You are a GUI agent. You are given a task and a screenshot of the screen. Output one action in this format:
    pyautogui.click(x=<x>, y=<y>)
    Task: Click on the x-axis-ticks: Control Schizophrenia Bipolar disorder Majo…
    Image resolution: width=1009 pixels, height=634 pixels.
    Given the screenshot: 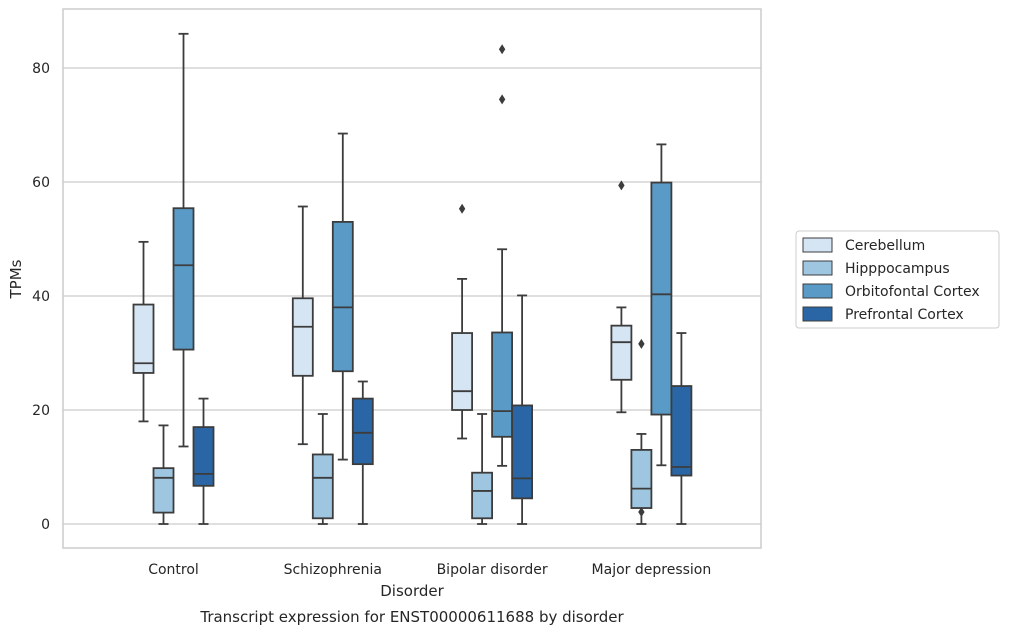 What is the action you would take?
    pyautogui.click(x=429, y=570)
    